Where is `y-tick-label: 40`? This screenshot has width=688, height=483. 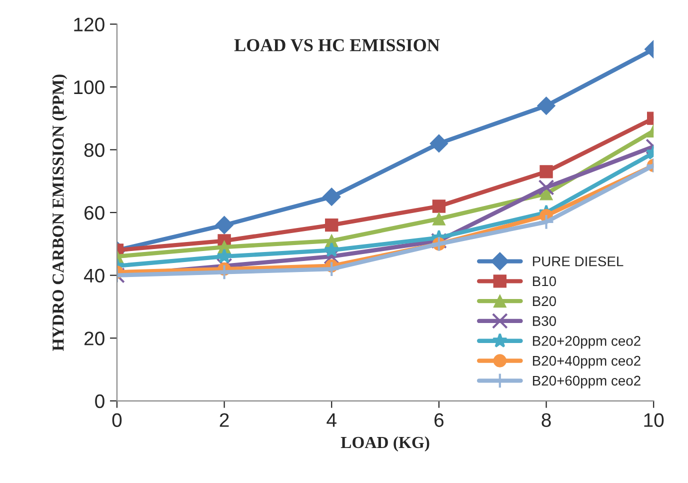
y-tick-label: 40 is located at coordinates (94, 275).